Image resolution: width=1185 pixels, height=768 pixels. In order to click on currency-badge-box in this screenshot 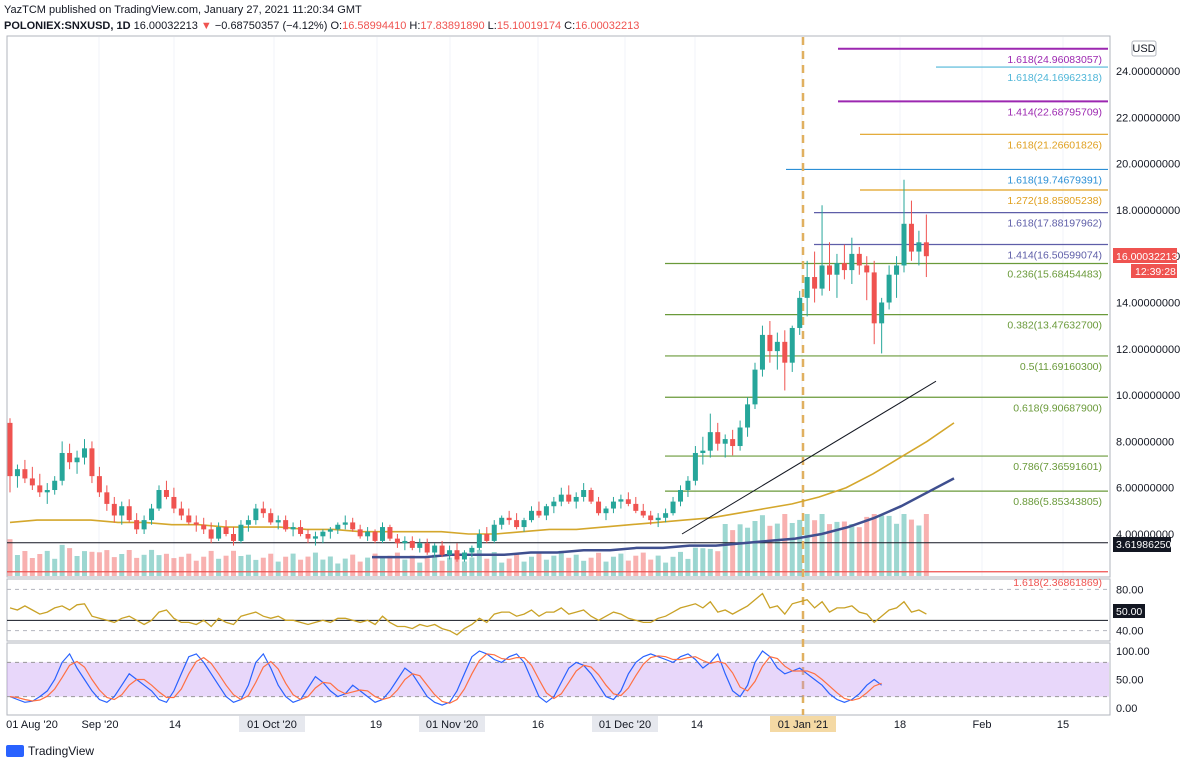, I will do `click(1144, 48)`.